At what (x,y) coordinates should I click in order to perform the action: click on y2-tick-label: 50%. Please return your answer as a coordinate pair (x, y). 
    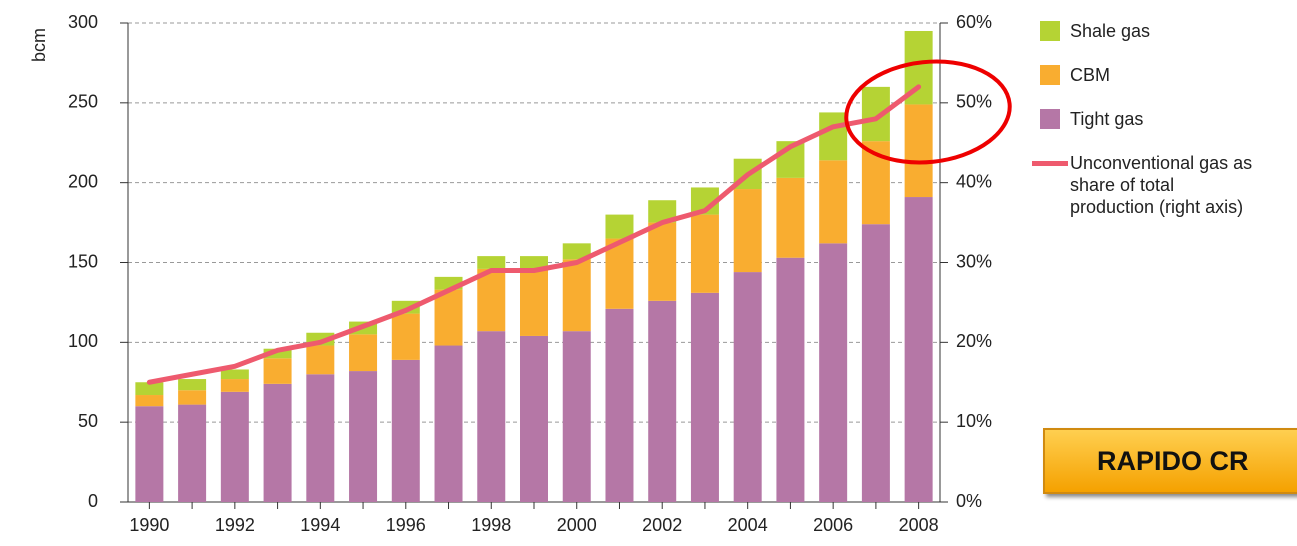
    Looking at the image, I should click on (974, 102).